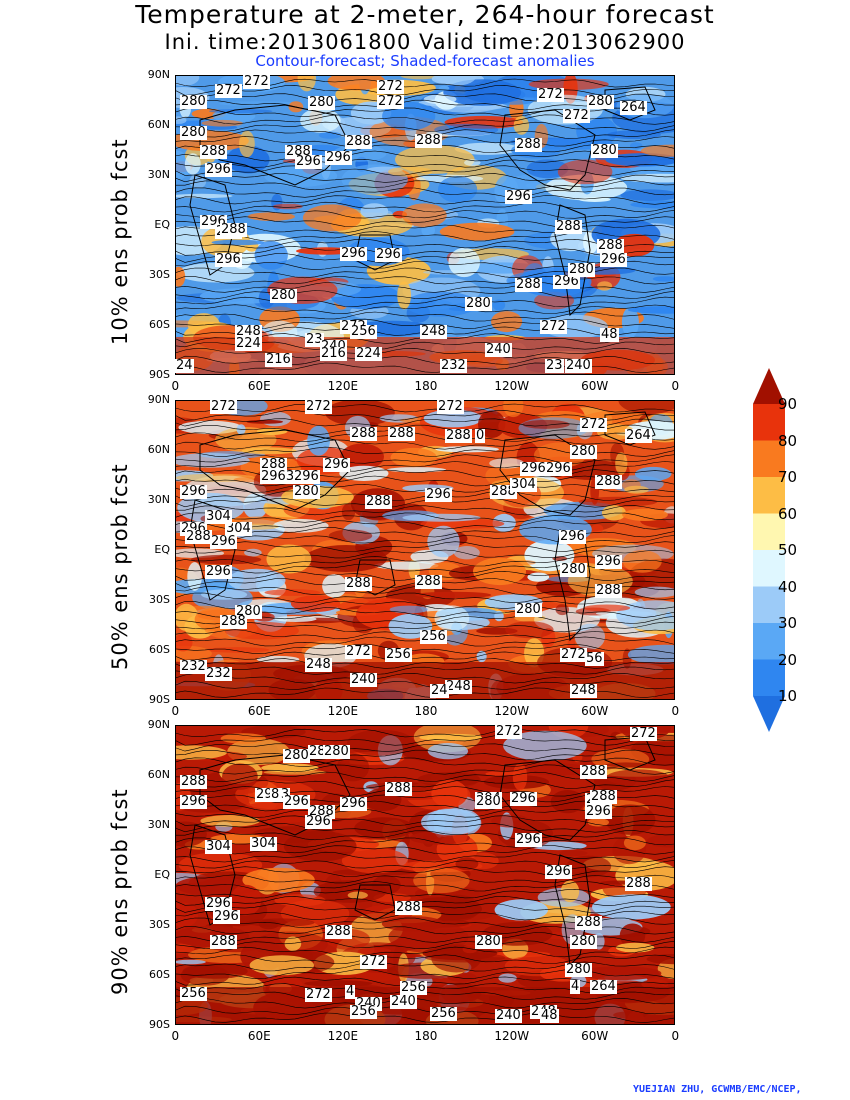 The width and height of the screenshot is (850, 1100). I want to click on lat-tick-label: 60S, so click(159, 324).